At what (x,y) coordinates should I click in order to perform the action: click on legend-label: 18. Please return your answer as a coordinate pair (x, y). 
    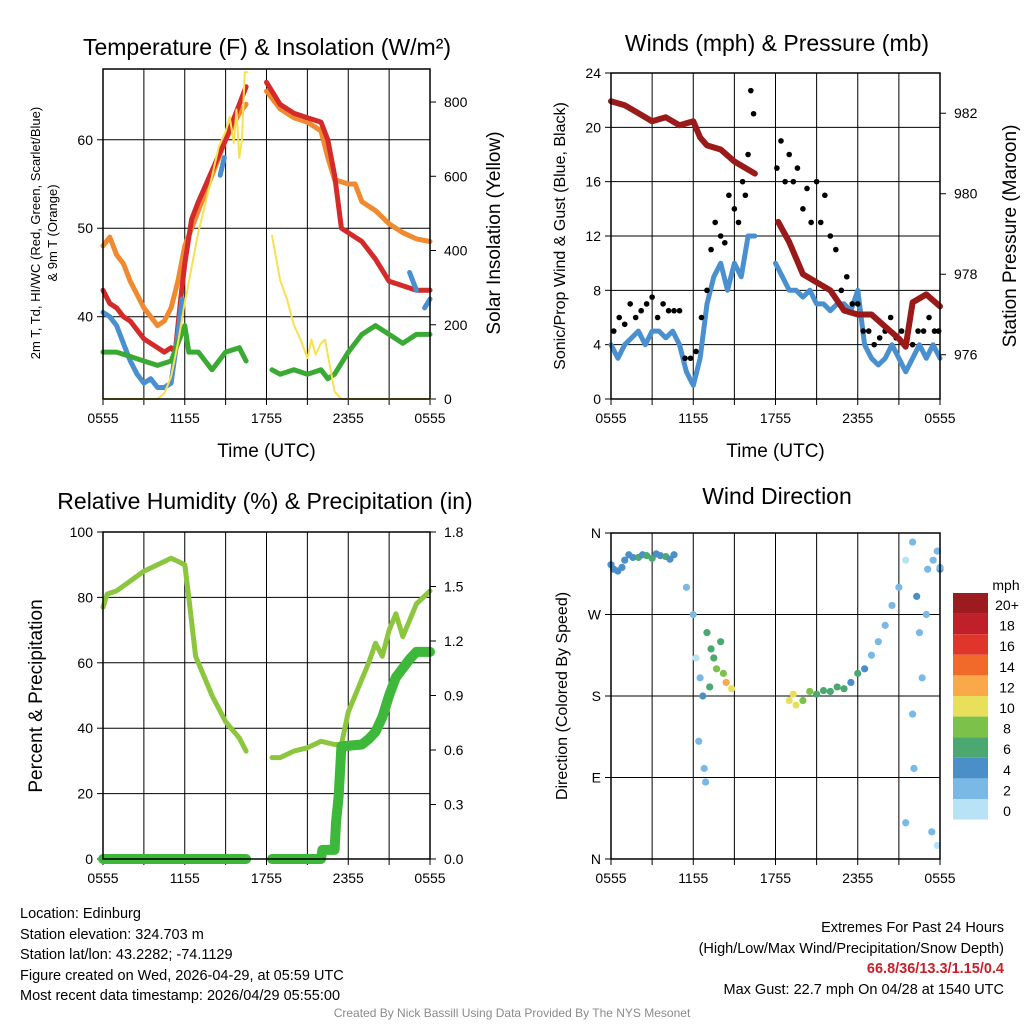
    Looking at the image, I should click on (1007, 626).